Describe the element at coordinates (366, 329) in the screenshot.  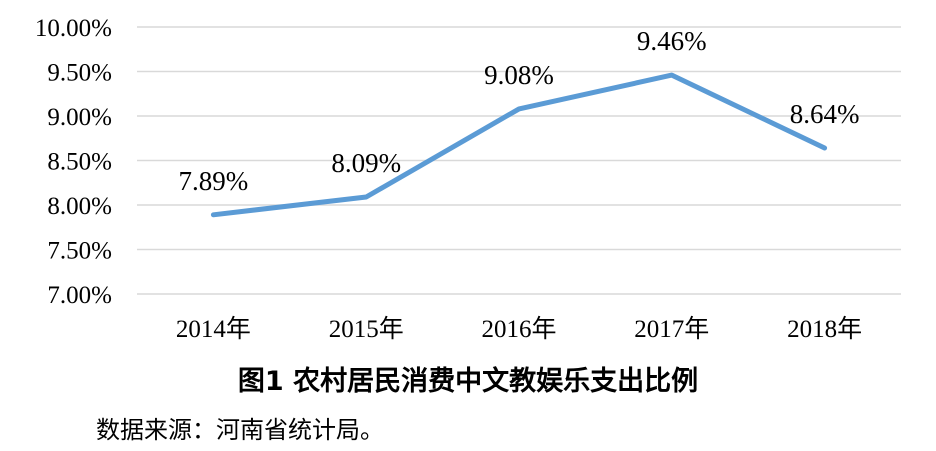
I see `x-tick-label: 2015年` at that location.